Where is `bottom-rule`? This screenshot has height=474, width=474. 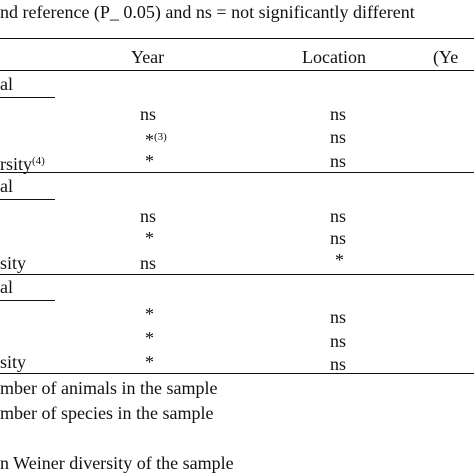 bottom-rule is located at coordinates (237, 373).